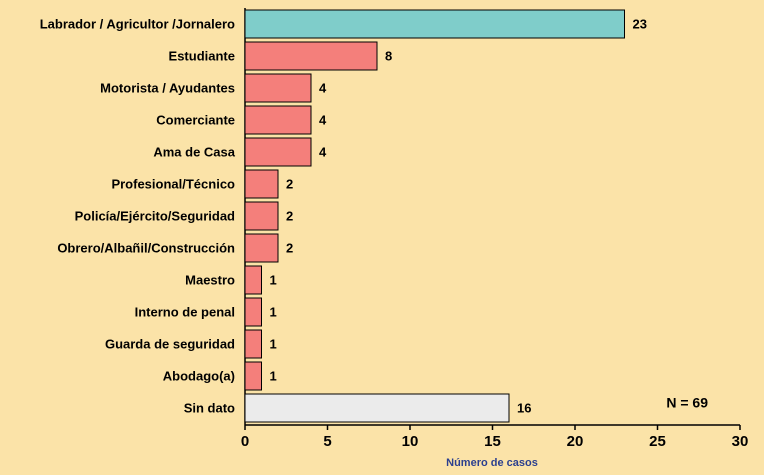  Describe the element at coordinates (170, 343) in the screenshot. I see `y-tick-label: Guarda de seguridad` at that location.